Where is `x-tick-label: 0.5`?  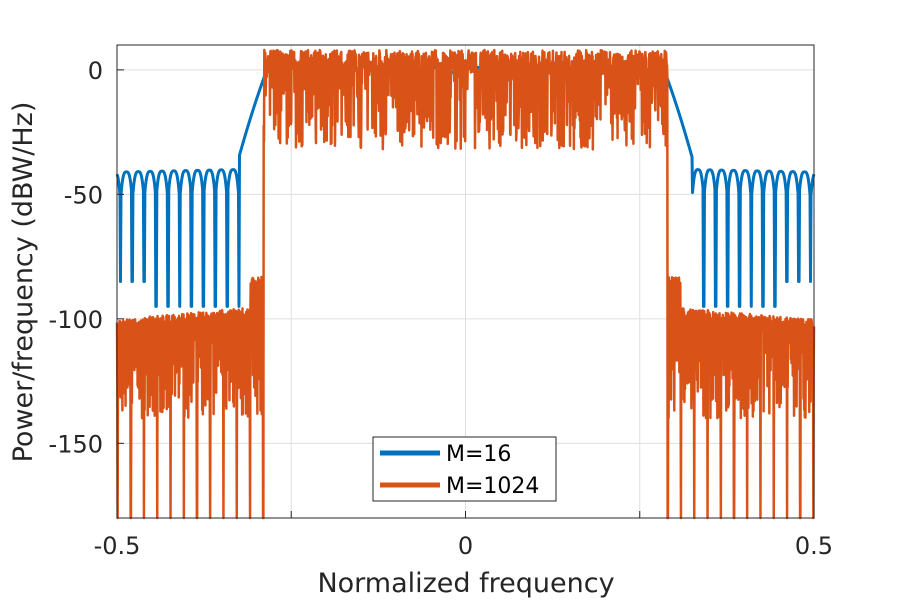 x-tick-label: 0.5 is located at coordinates (814, 546).